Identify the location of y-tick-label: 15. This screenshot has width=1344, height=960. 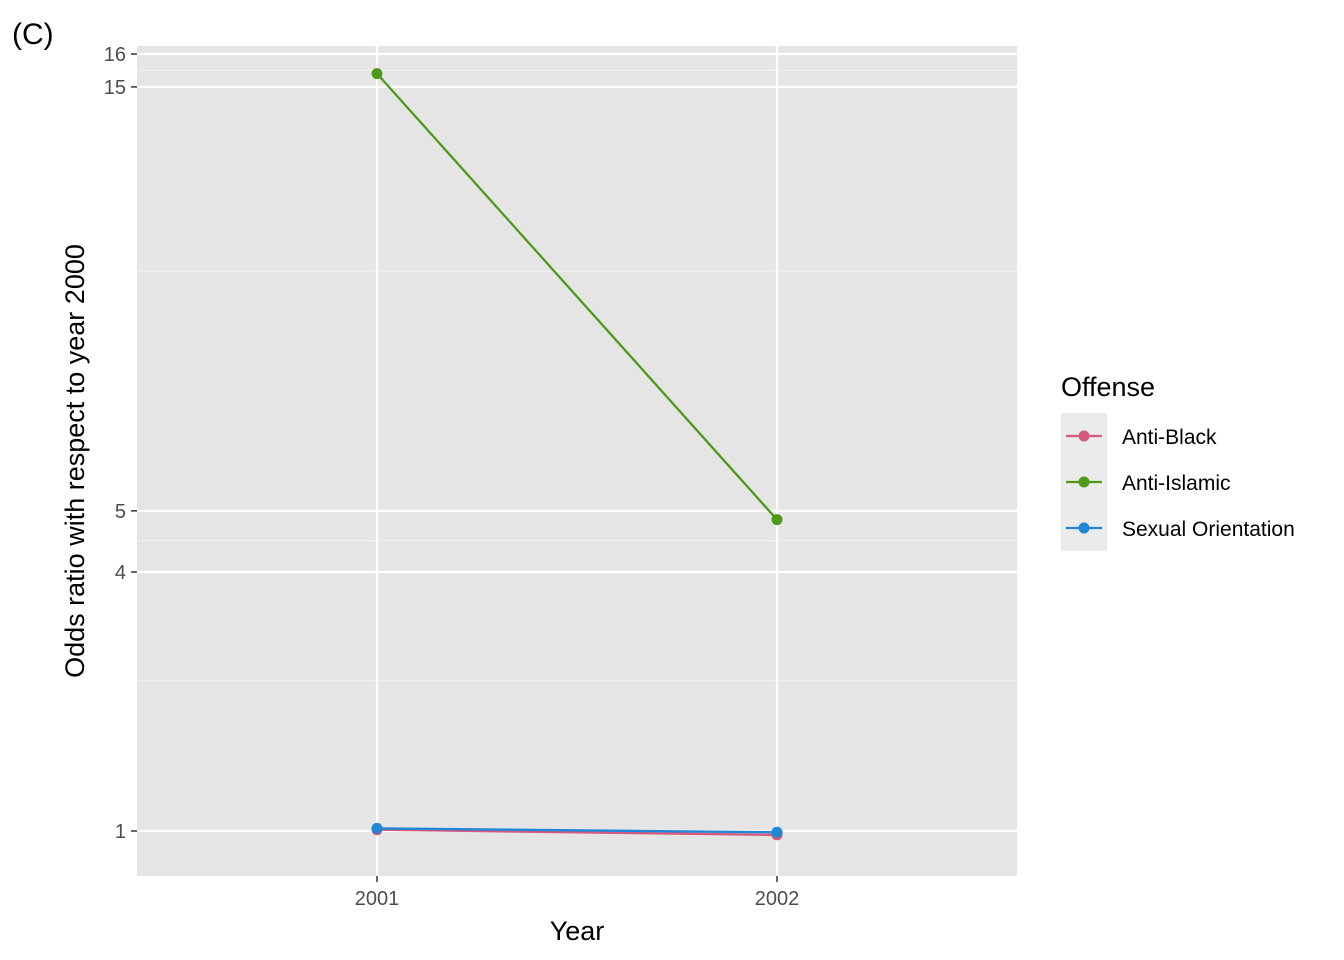
(115, 88).